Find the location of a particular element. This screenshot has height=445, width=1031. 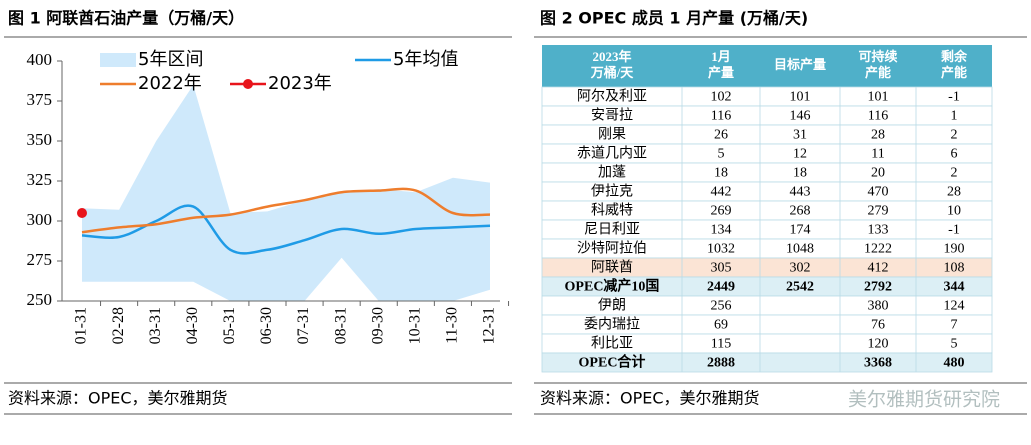

table-cell: 344 is located at coordinates (954, 287).